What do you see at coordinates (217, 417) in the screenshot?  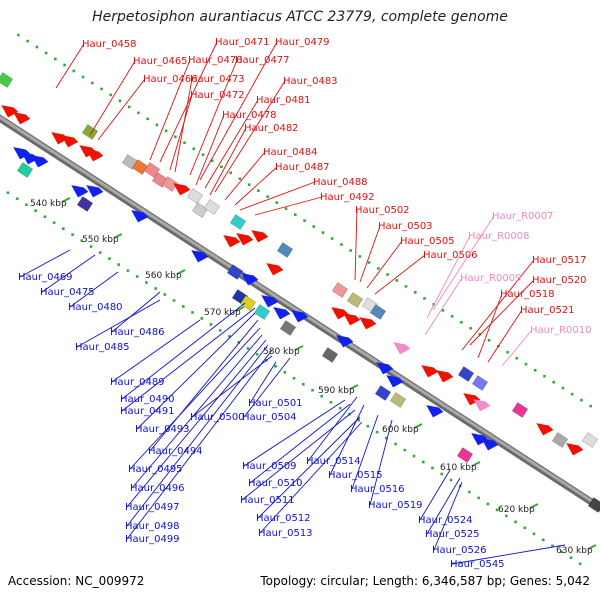 I see `reverse-gene-label: Haur_0500` at bounding box center [217, 417].